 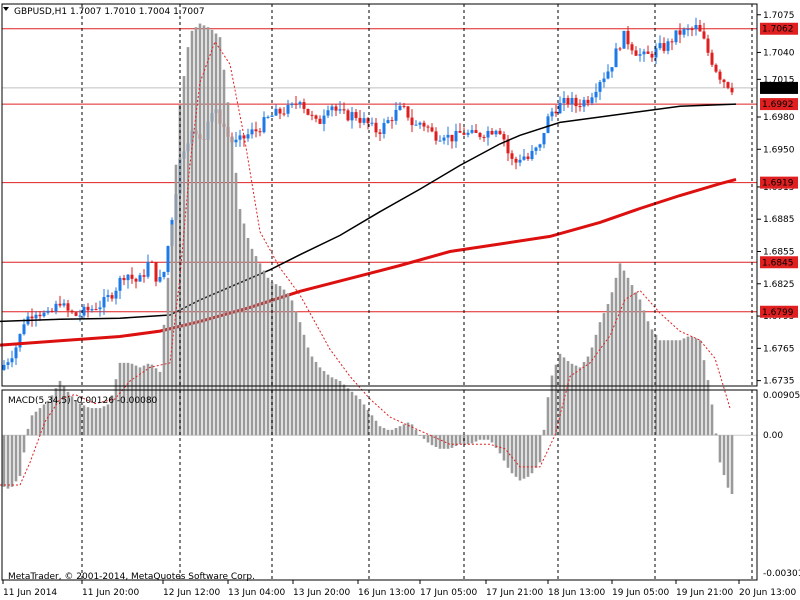 What do you see at coordinates (6, 9) in the screenshot?
I see `chart-menu-icon` at bounding box center [6, 9].